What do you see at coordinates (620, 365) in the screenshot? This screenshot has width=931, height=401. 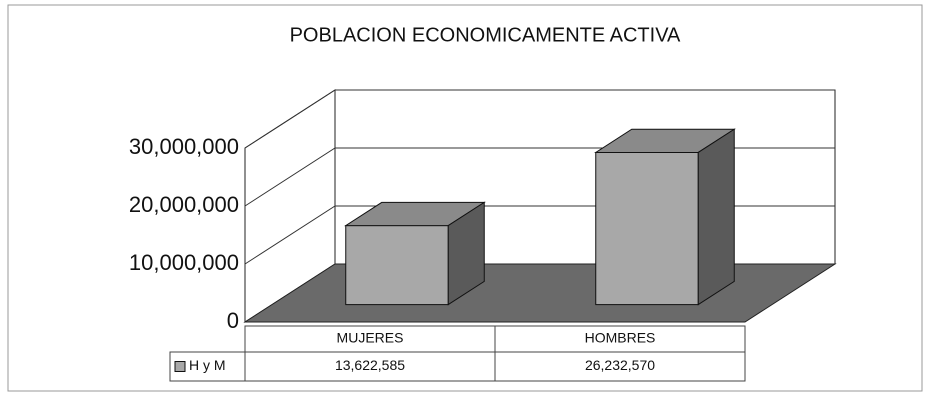 I see `table-value: 26,232,570` at bounding box center [620, 365].